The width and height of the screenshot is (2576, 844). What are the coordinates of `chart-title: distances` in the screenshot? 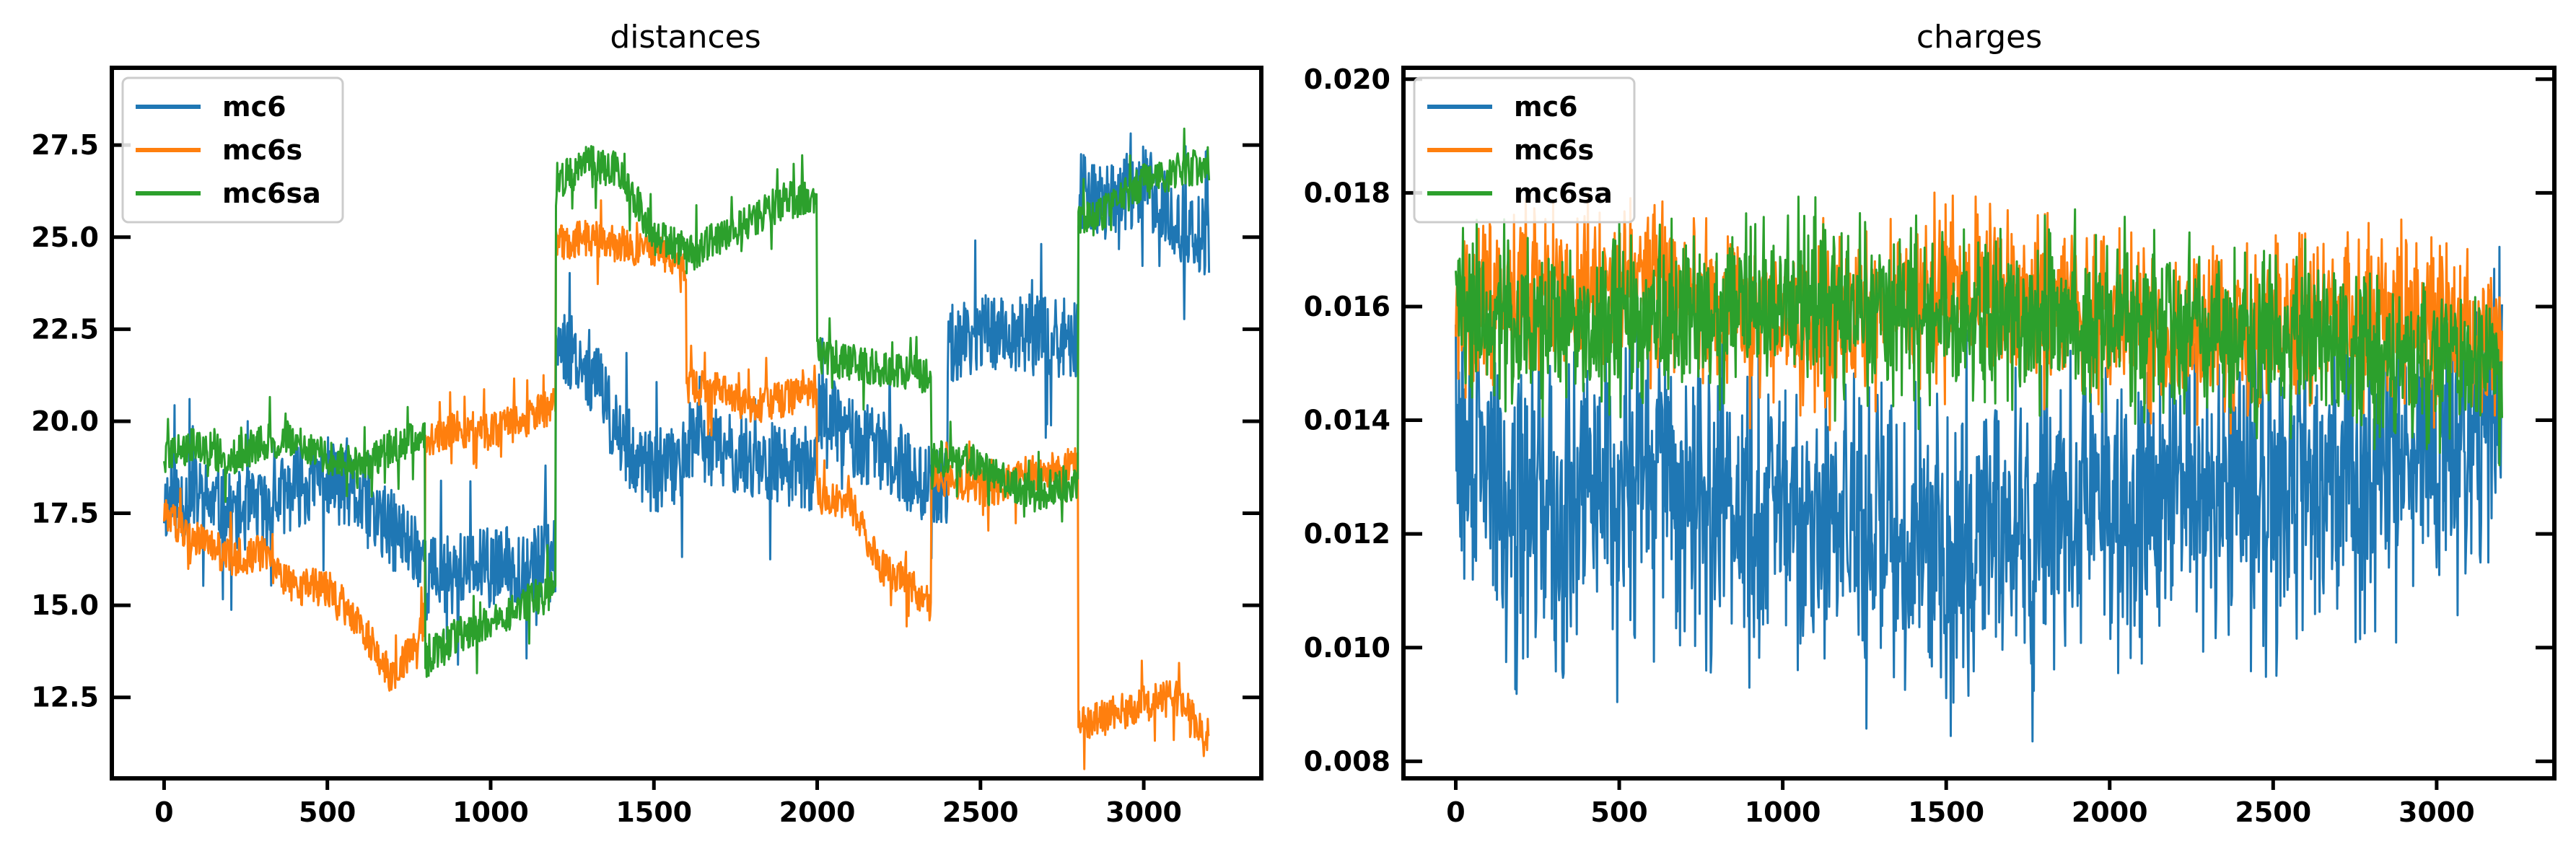 It's located at (685, 37).